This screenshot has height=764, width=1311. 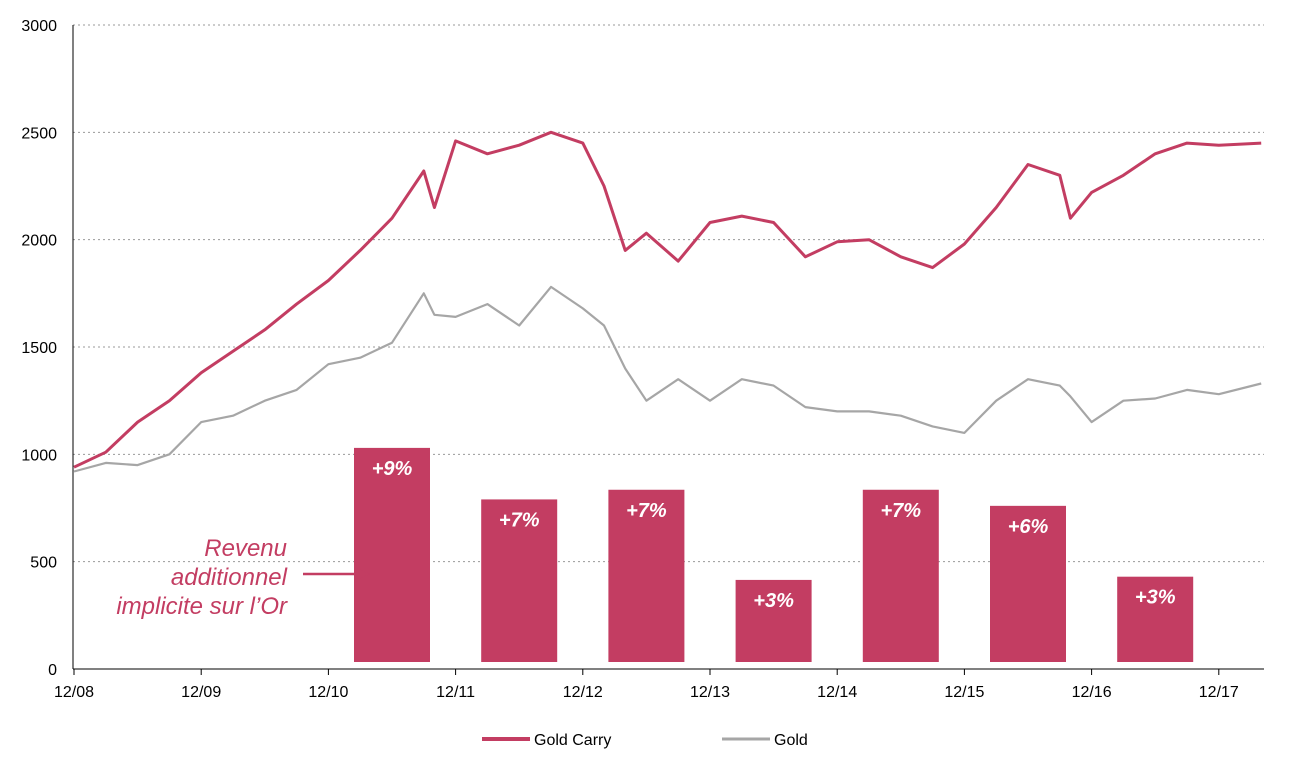 What do you see at coordinates (39, 26) in the screenshot?
I see `y-tick-label: 3000` at bounding box center [39, 26].